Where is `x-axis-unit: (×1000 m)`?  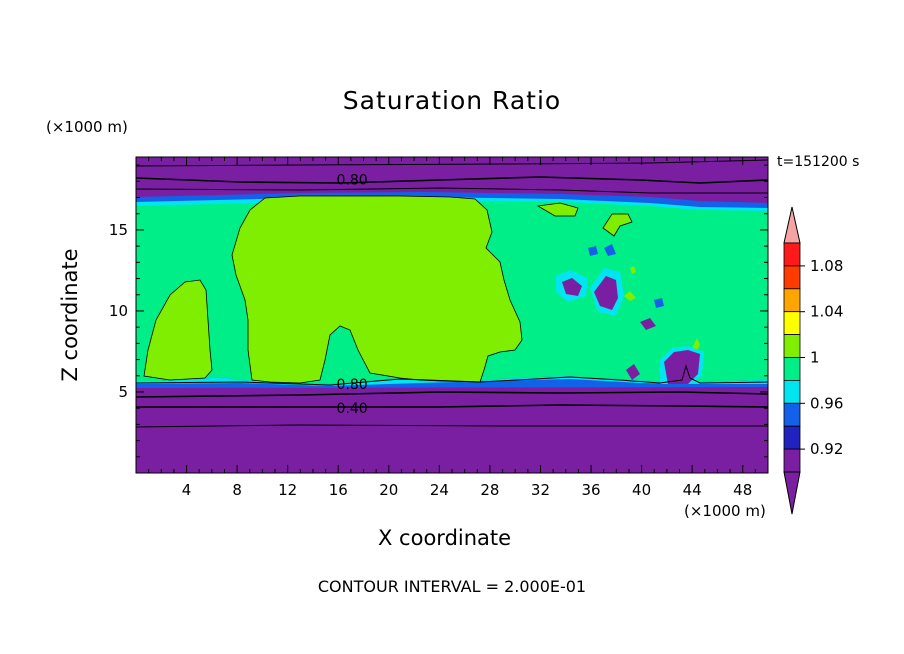 x-axis-unit: (×1000 m) is located at coordinates (725, 511).